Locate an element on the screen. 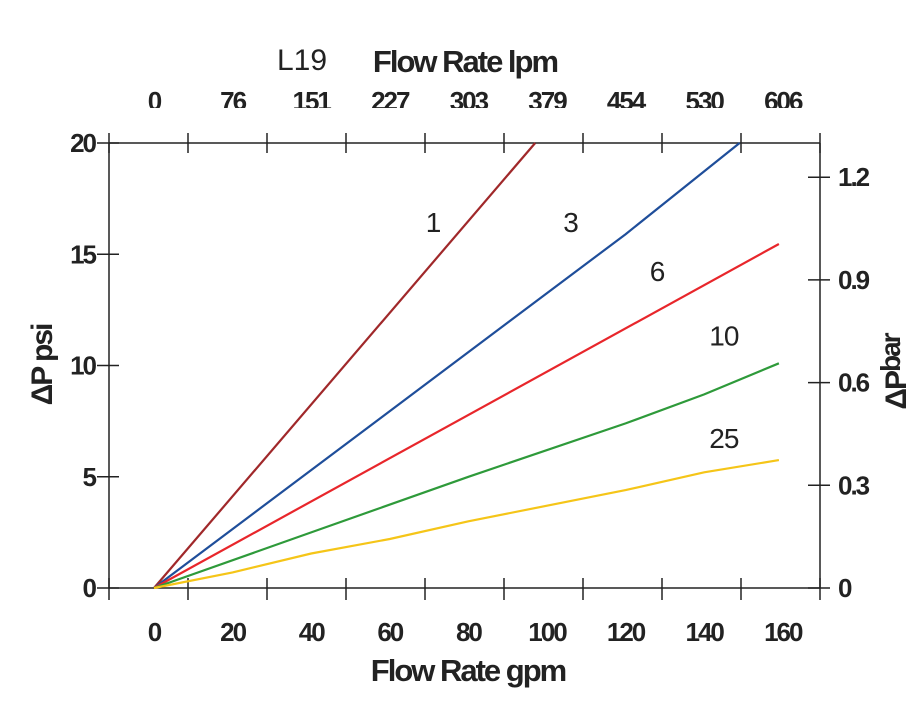  series-label-25: 25 is located at coordinates (724, 438).